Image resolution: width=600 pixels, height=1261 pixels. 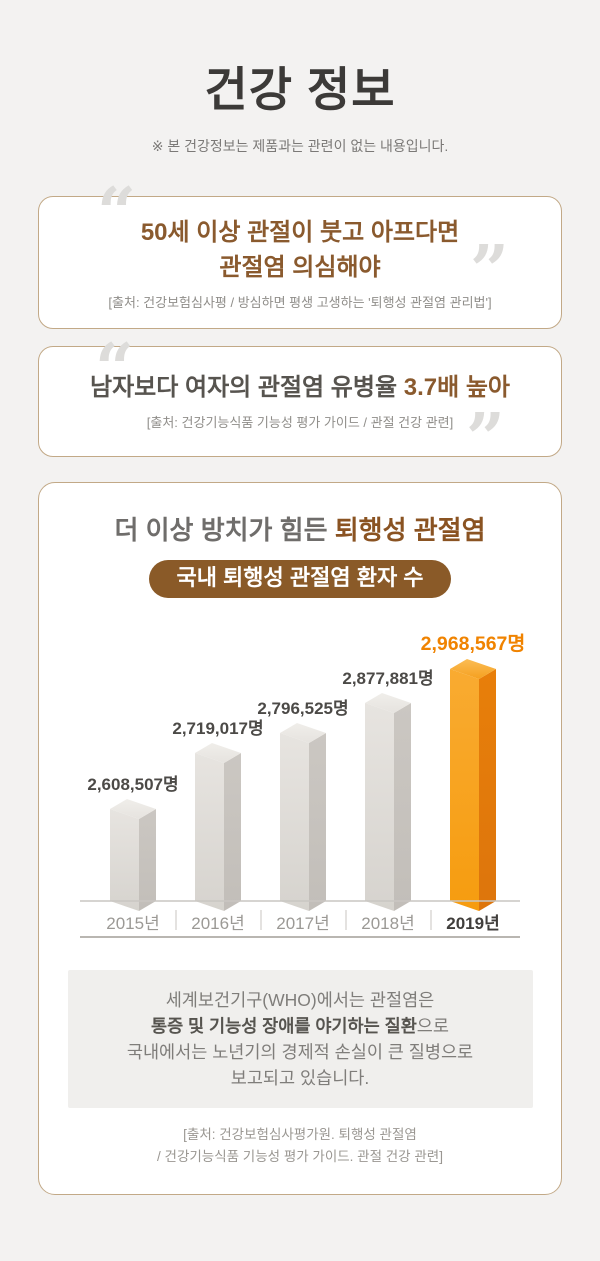 What do you see at coordinates (302, 708) in the screenshot?
I see `bar-value-label: 2,796,525명` at bounding box center [302, 708].